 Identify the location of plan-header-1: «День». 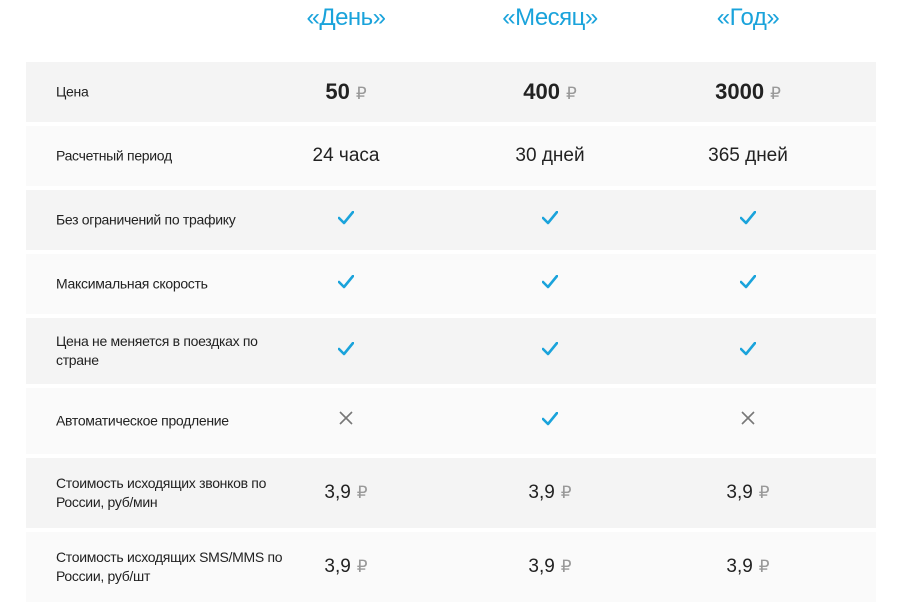
(346, 17).